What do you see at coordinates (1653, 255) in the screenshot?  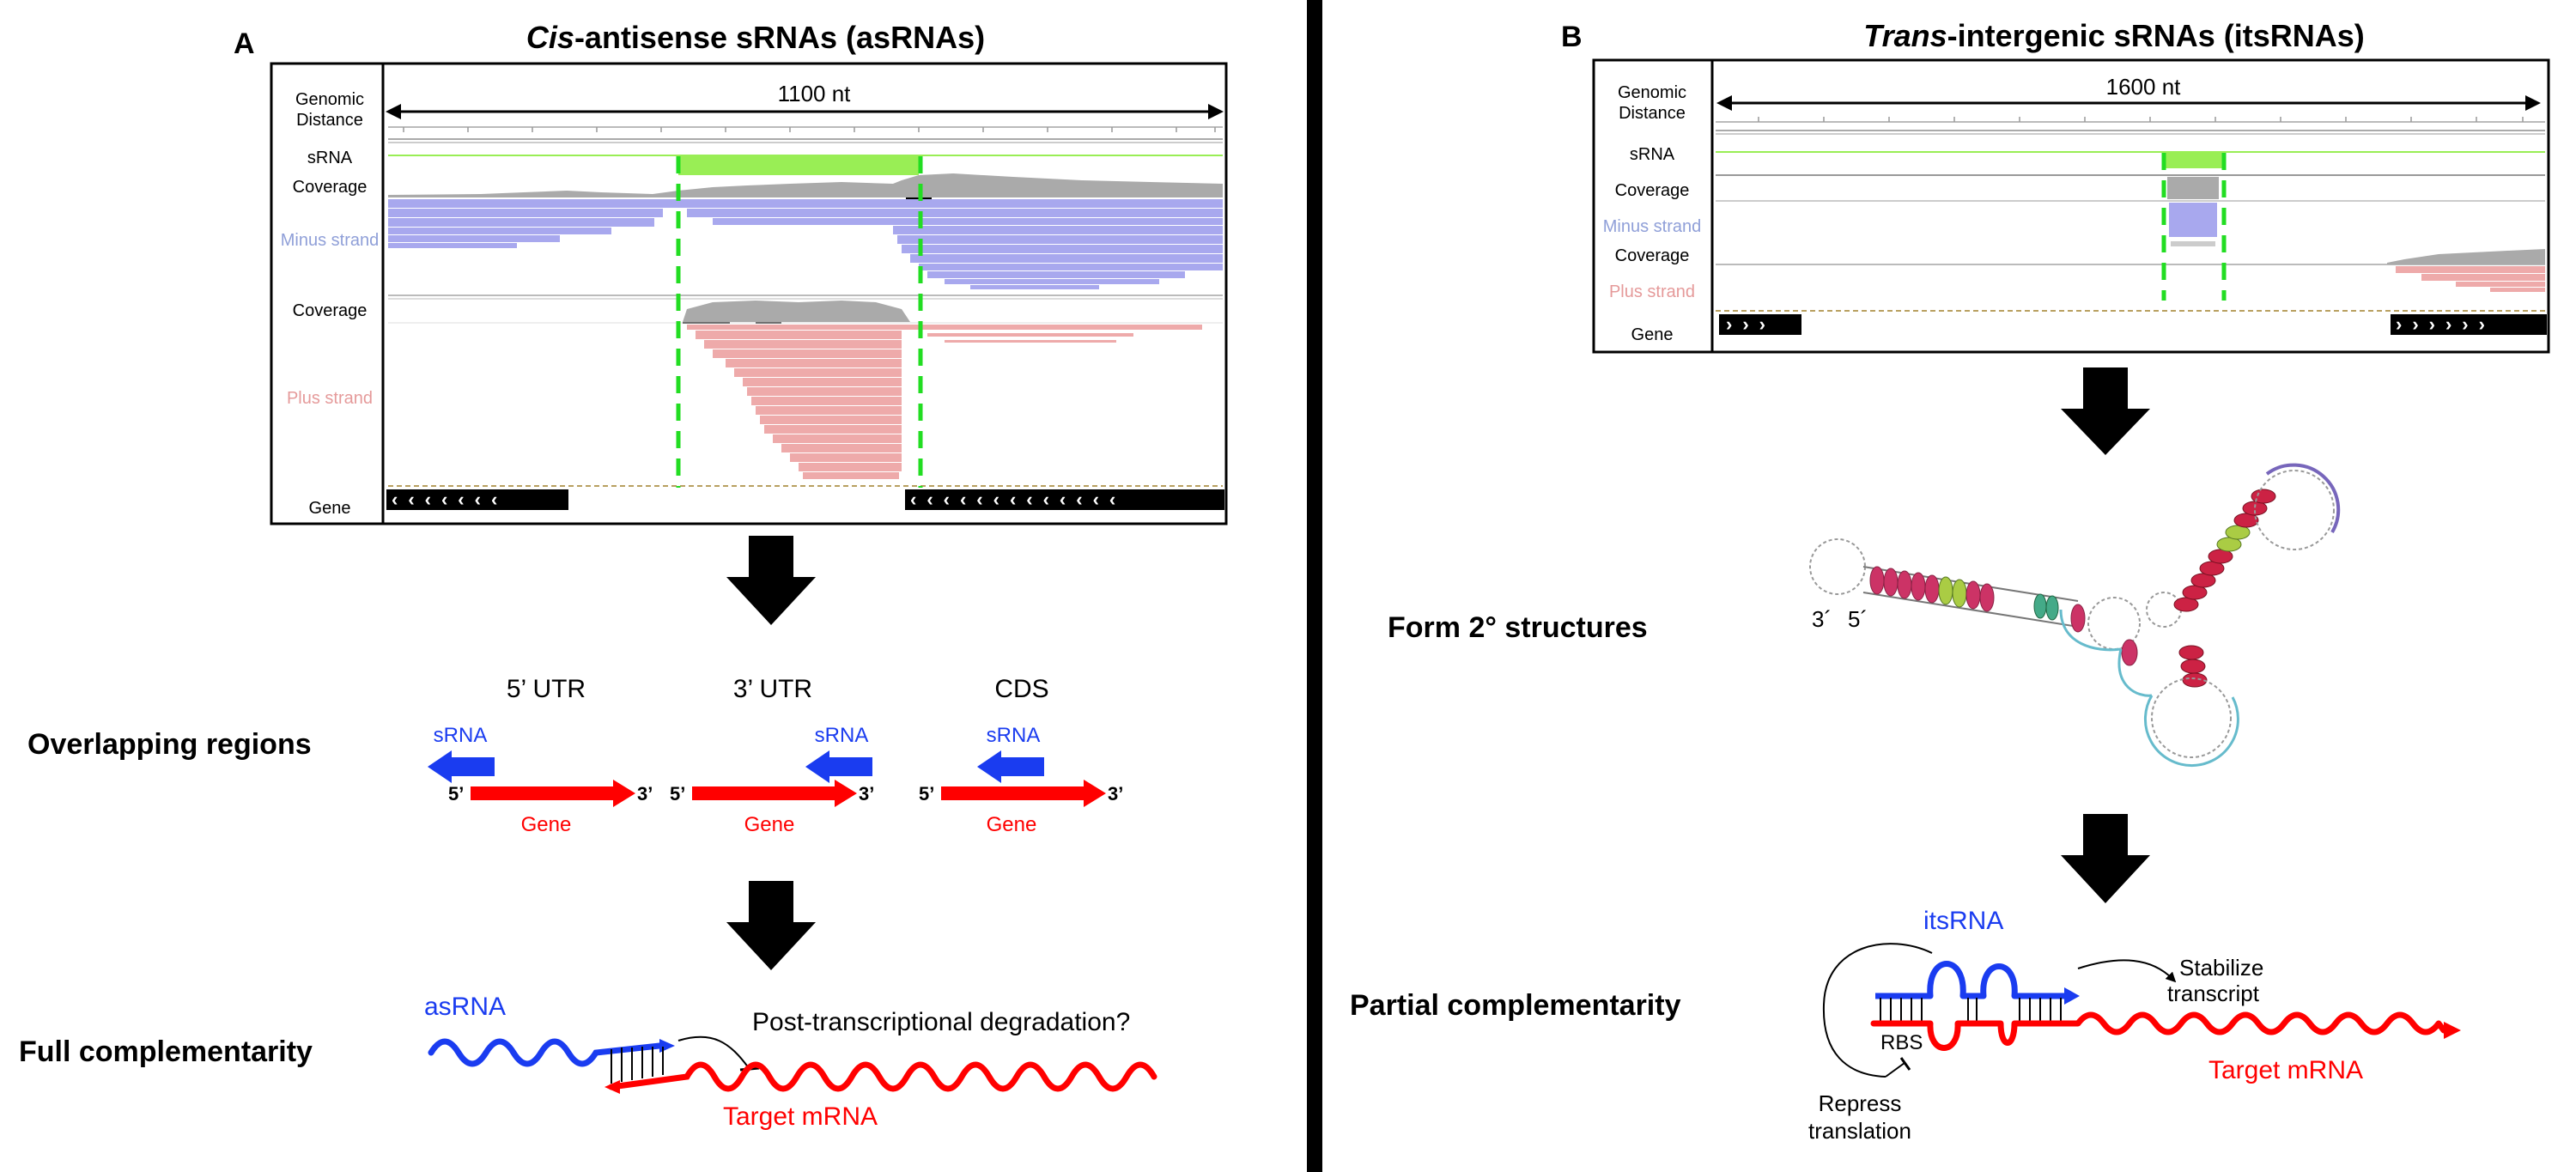 I see `track-label-coverage-2-b: Coverage` at bounding box center [1653, 255].